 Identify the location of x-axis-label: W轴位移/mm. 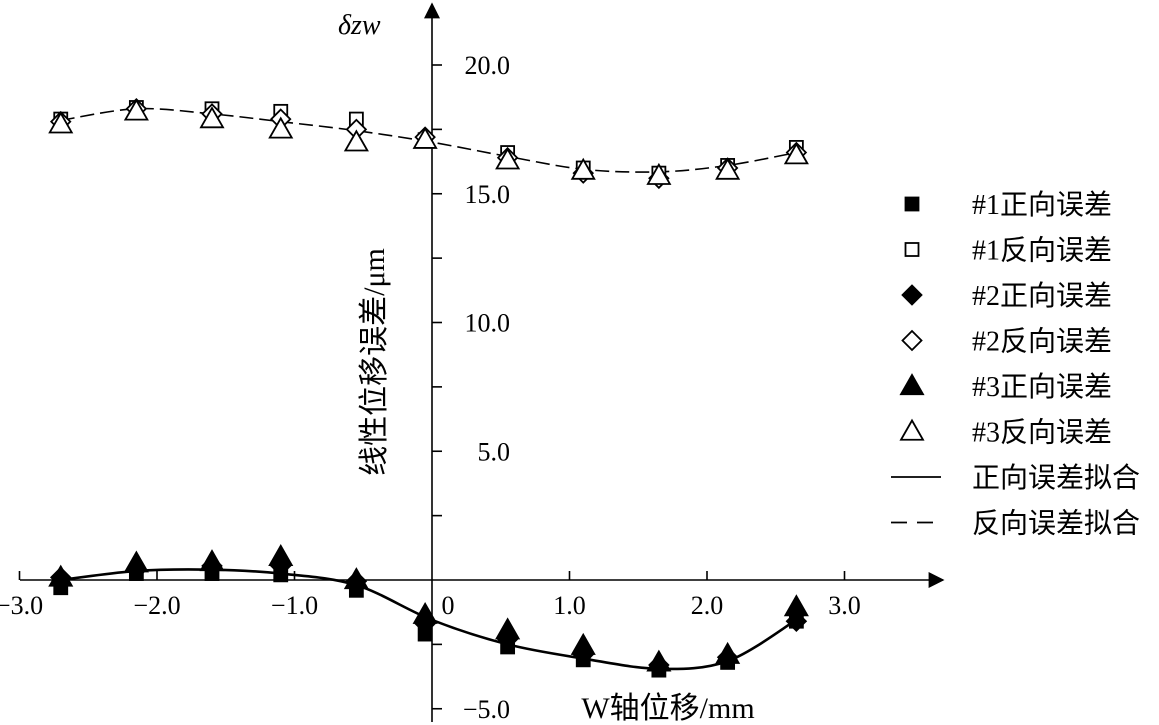
(667, 708).